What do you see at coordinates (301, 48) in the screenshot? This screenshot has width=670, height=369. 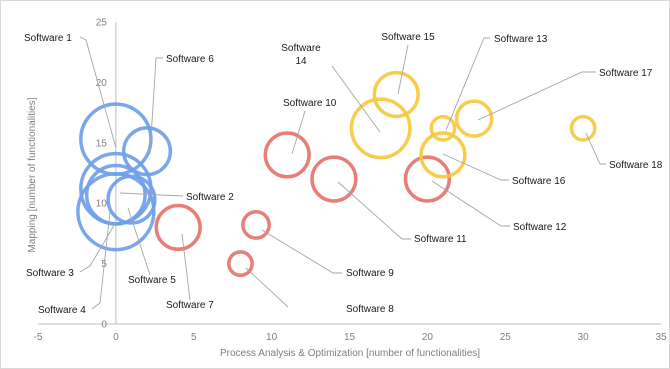 I see `callout-label: Software` at bounding box center [301, 48].